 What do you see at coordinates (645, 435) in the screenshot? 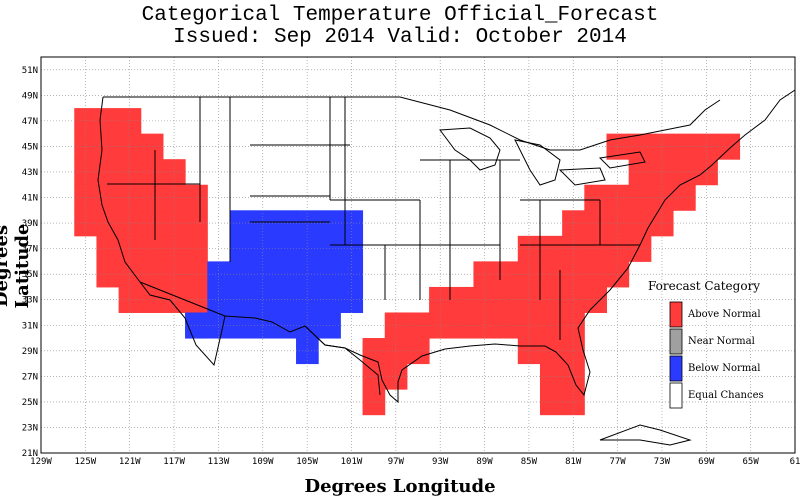
I see `cuba-outline` at bounding box center [645, 435].